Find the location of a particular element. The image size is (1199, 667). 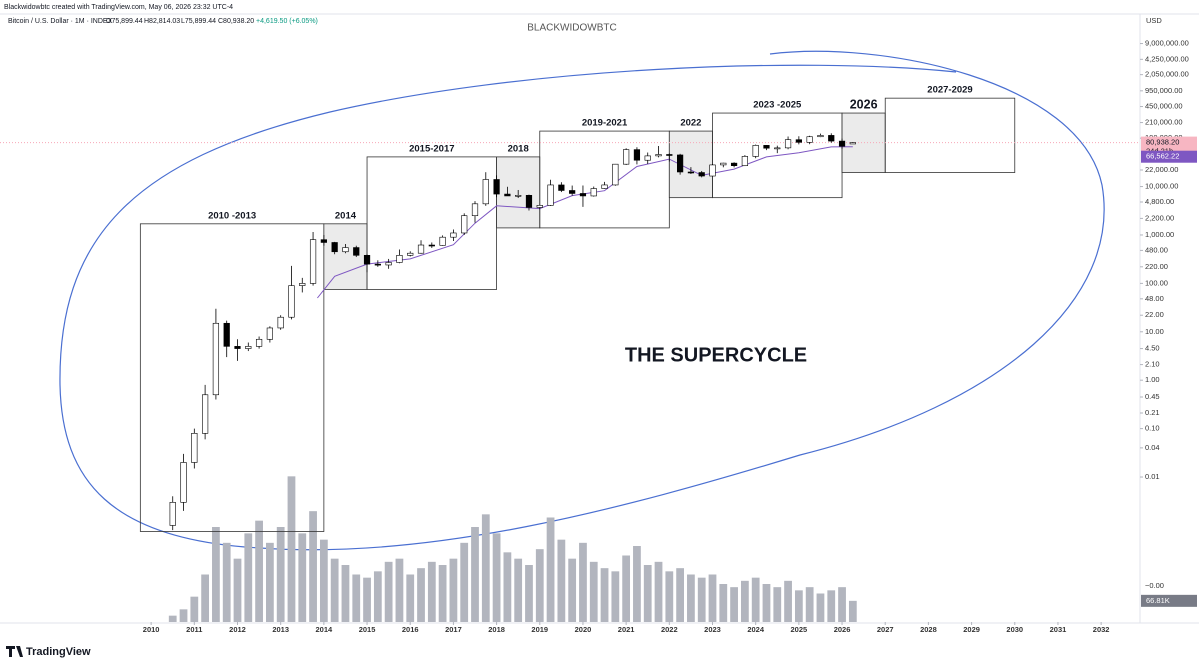

y-tick-label: 0.01 is located at coordinates (1152, 476).